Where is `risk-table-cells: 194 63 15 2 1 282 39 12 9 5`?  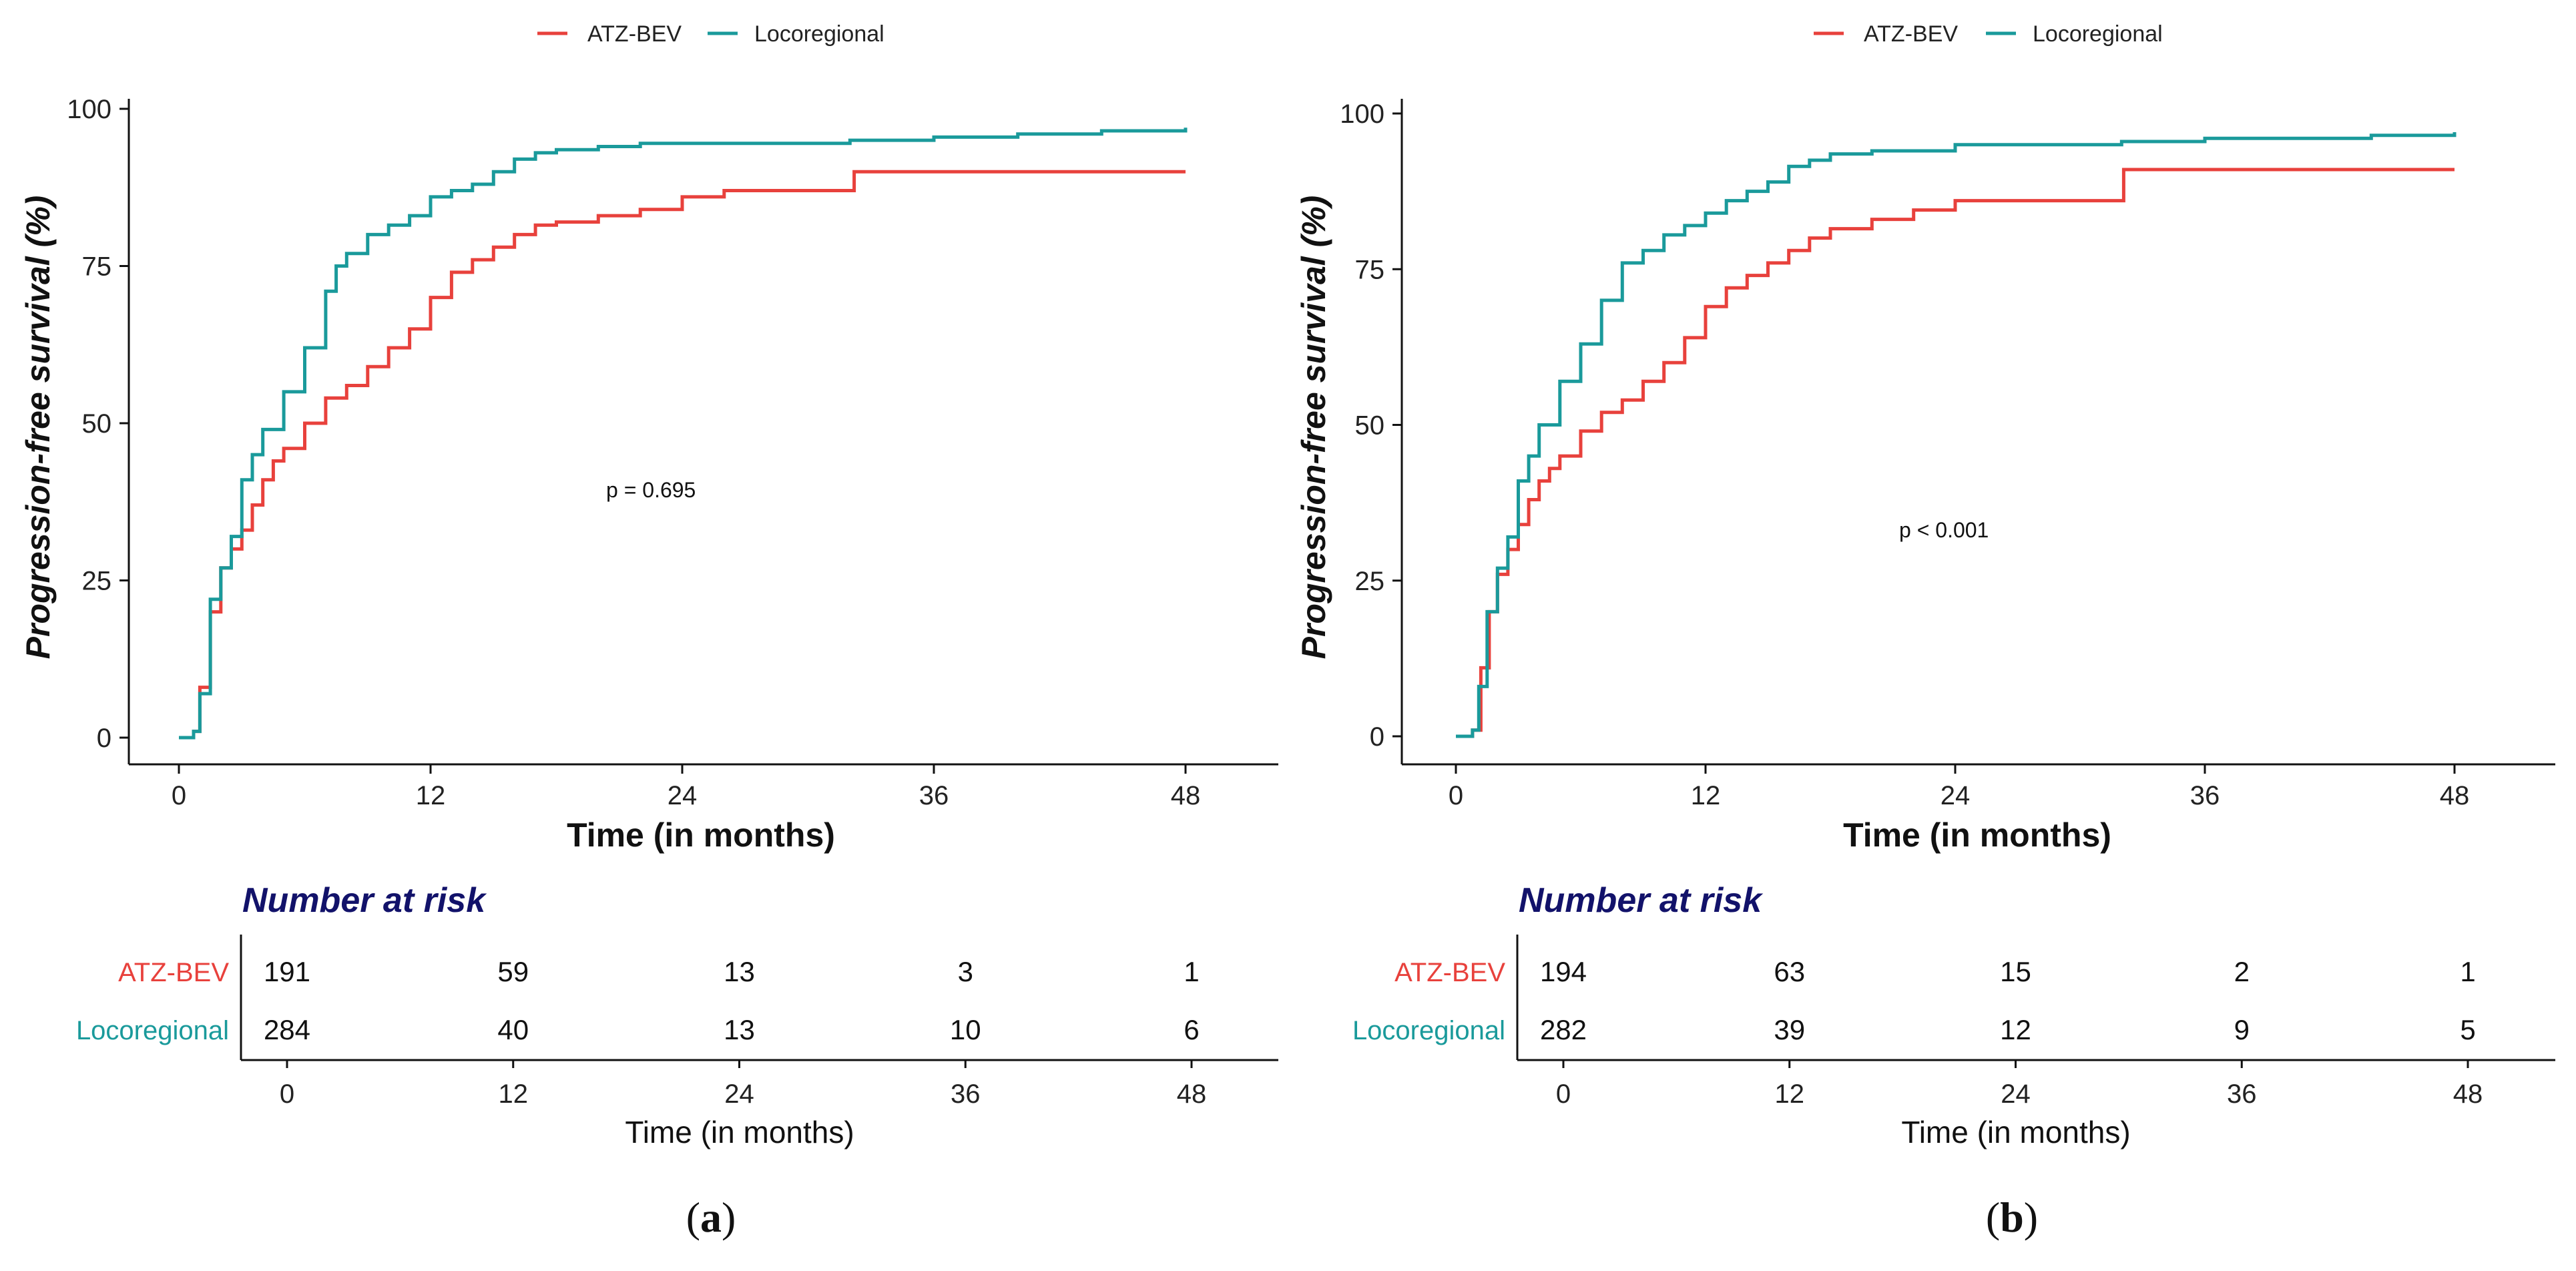 risk-table-cells: 194 63 15 2 1 282 39 12 9 5 is located at coordinates (2008, 1000).